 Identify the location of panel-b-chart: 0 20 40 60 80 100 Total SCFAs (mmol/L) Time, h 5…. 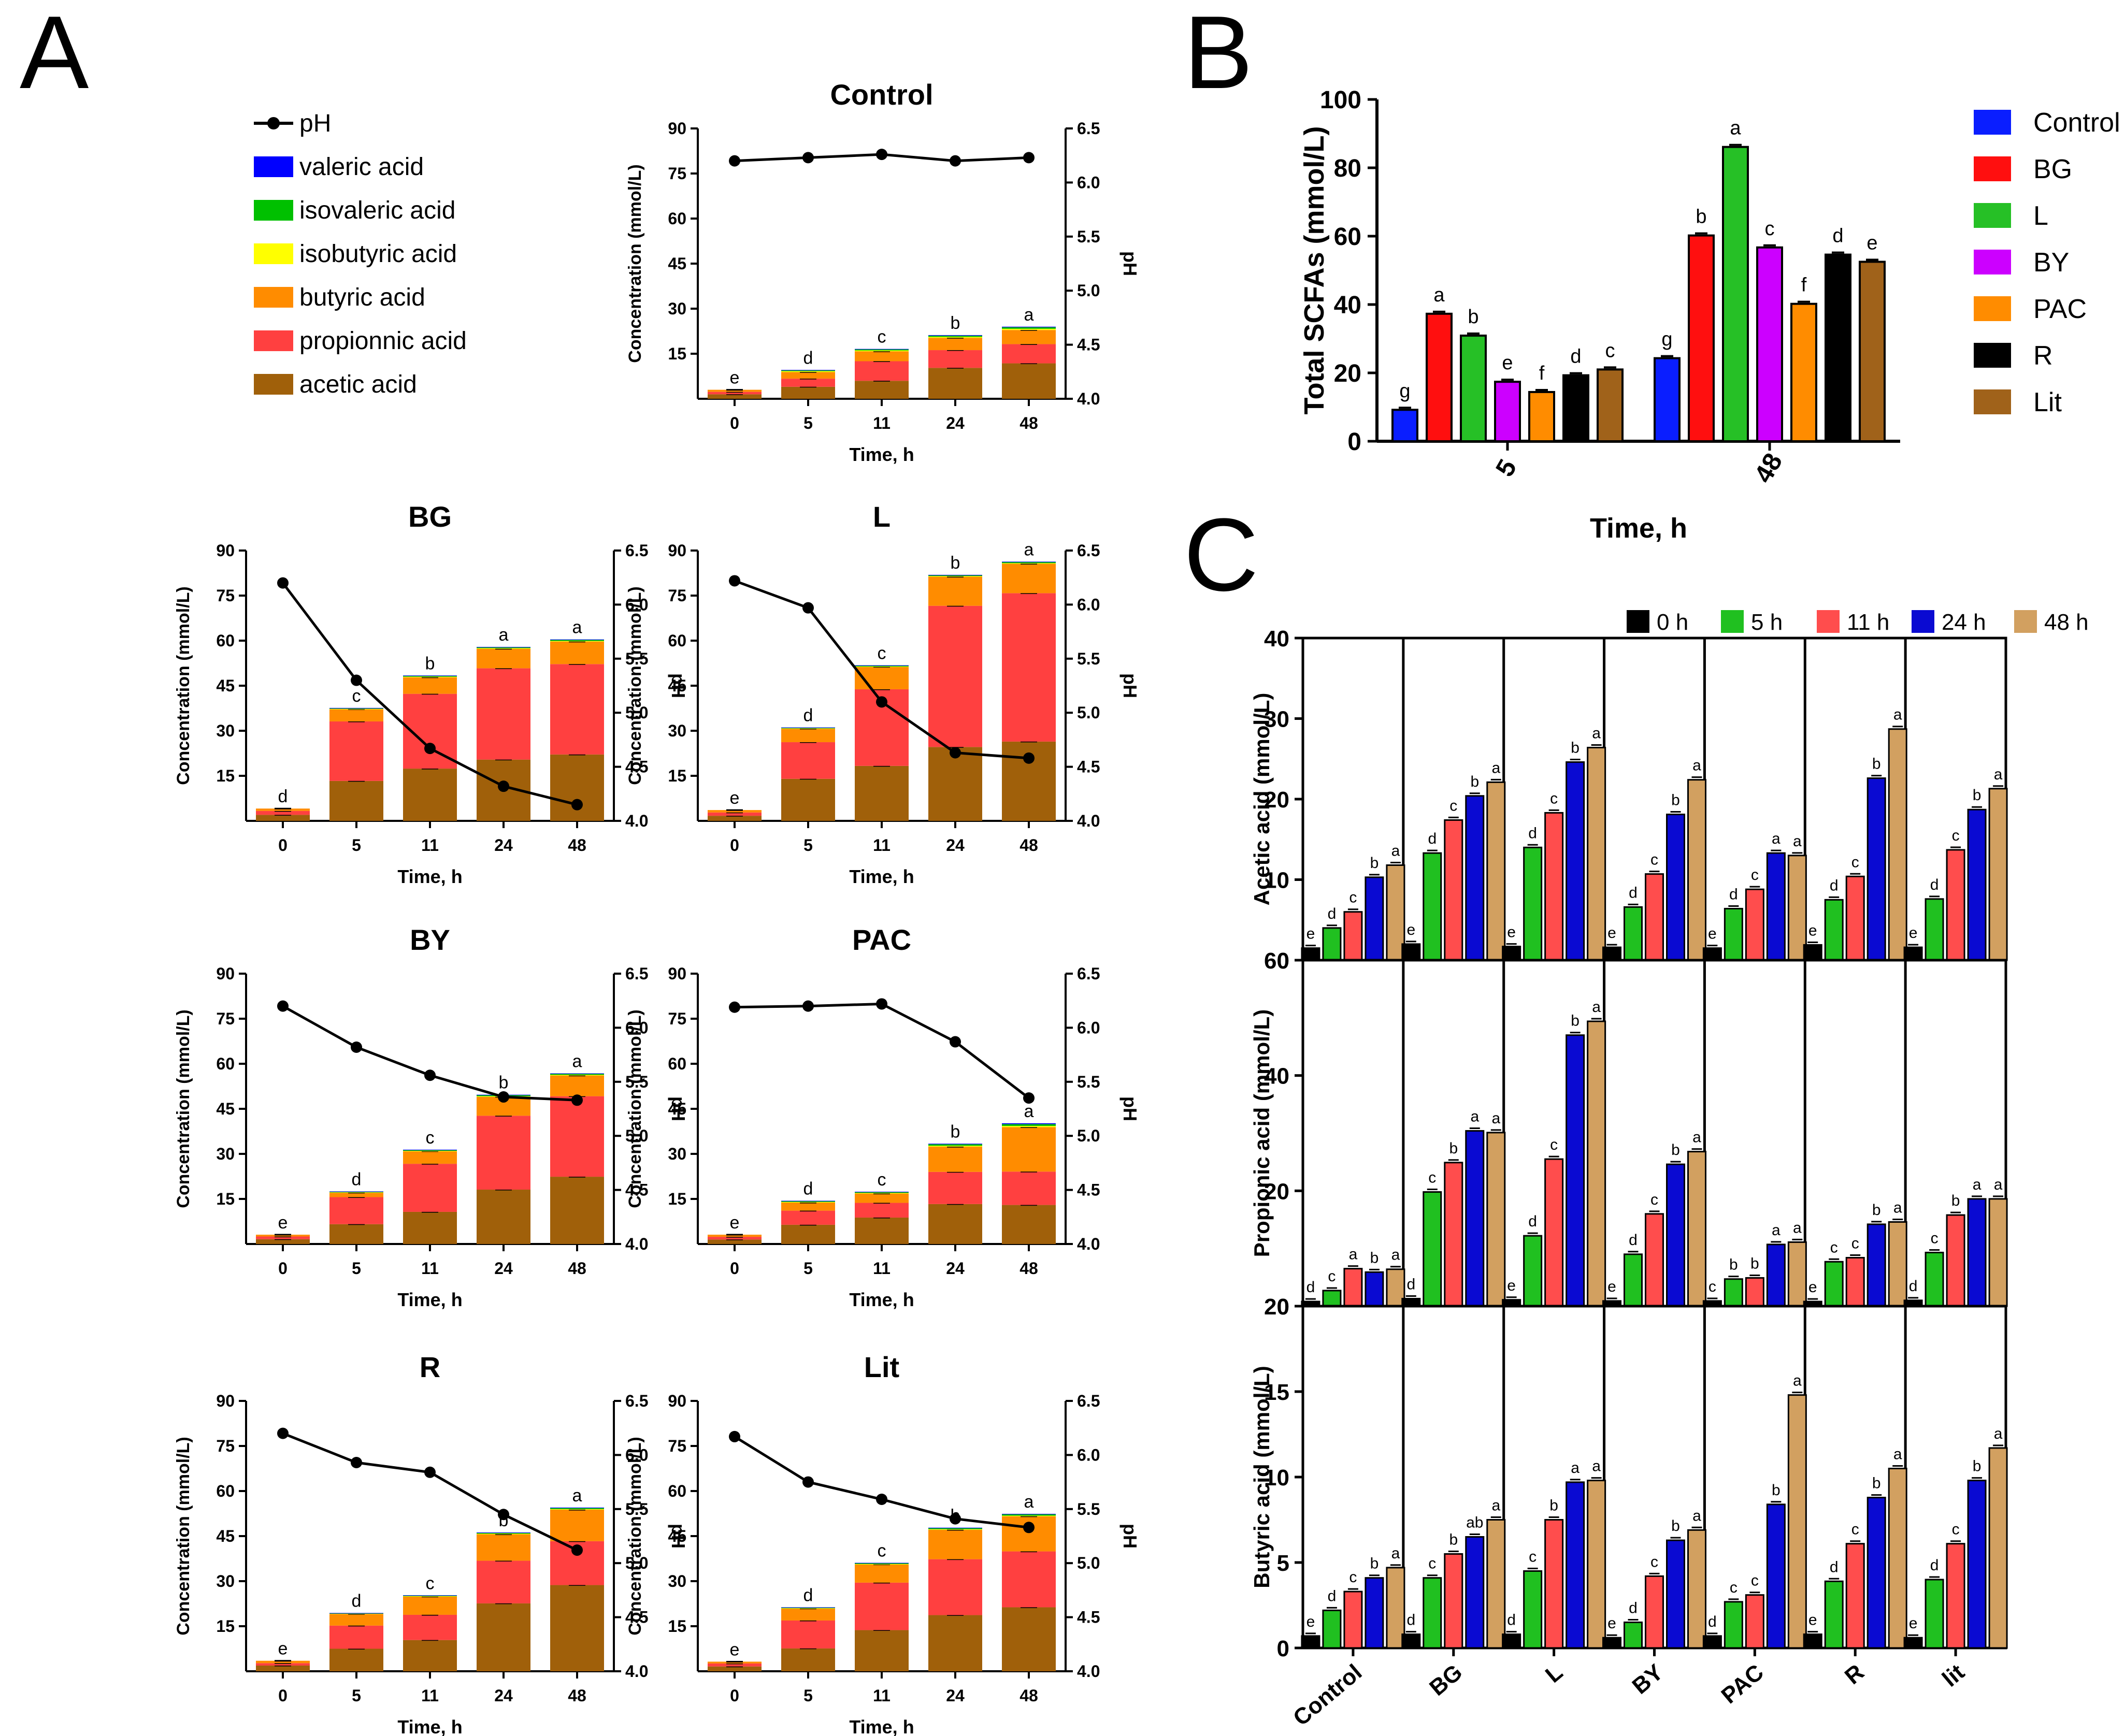
(1709, 315).